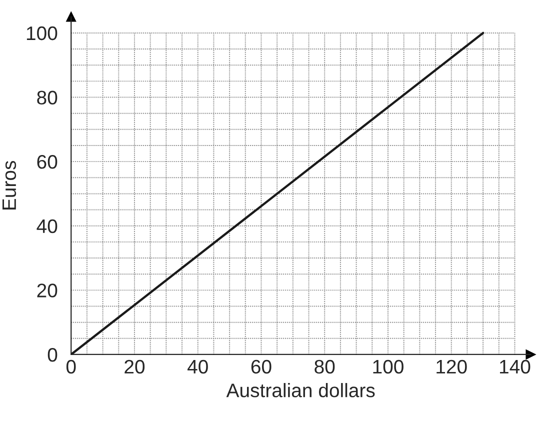  I want to click on x-tick-label: 60, so click(261, 367).